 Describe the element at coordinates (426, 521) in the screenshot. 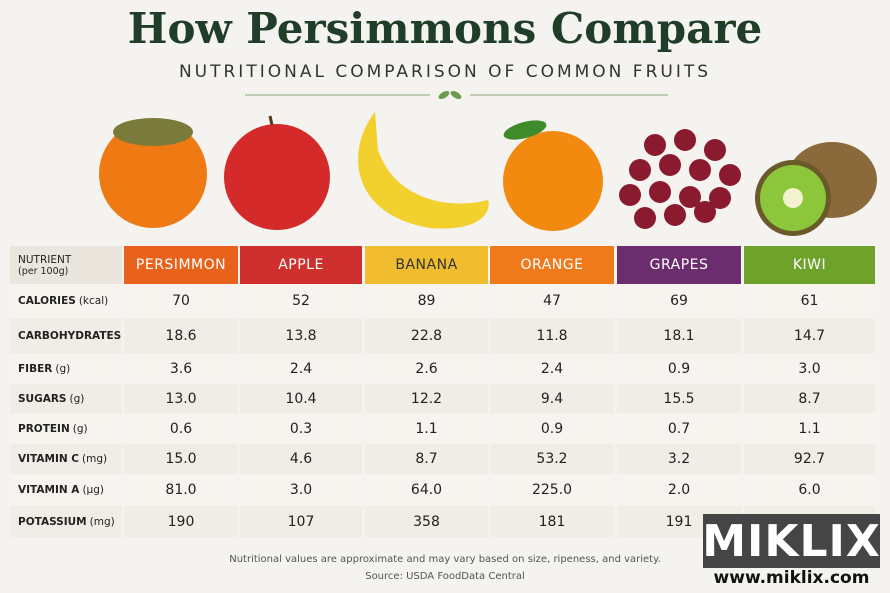

I see `value-cell: 358` at that location.